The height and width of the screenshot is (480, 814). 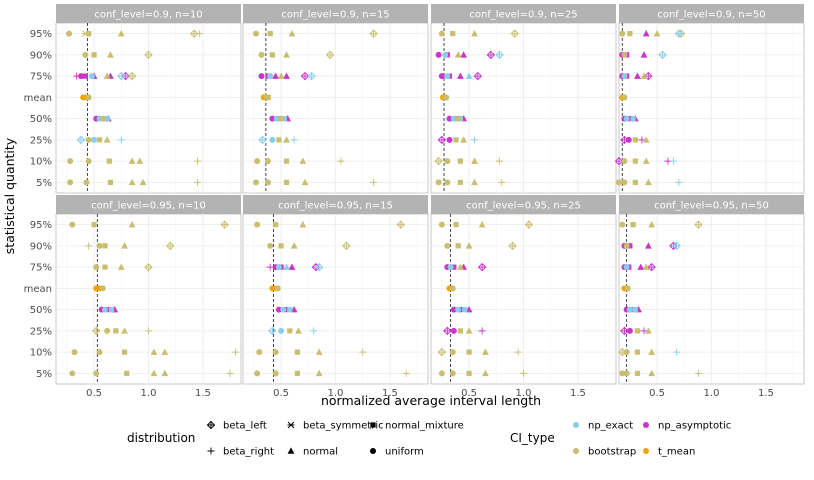 What do you see at coordinates (320, 452) in the screenshot?
I see `legend-label: normal` at bounding box center [320, 452].